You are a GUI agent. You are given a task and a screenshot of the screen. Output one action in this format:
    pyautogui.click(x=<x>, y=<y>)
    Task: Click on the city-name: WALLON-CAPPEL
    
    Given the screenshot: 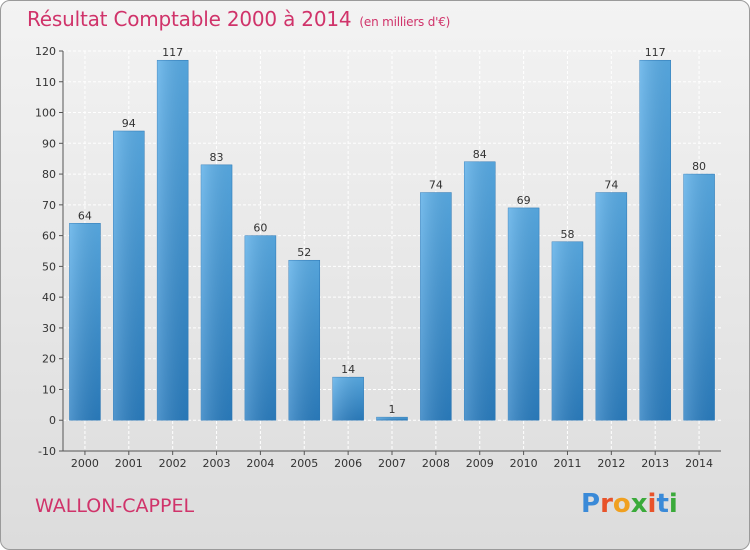 What is the action you would take?
    pyautogui.click(x=115, y=506)
    